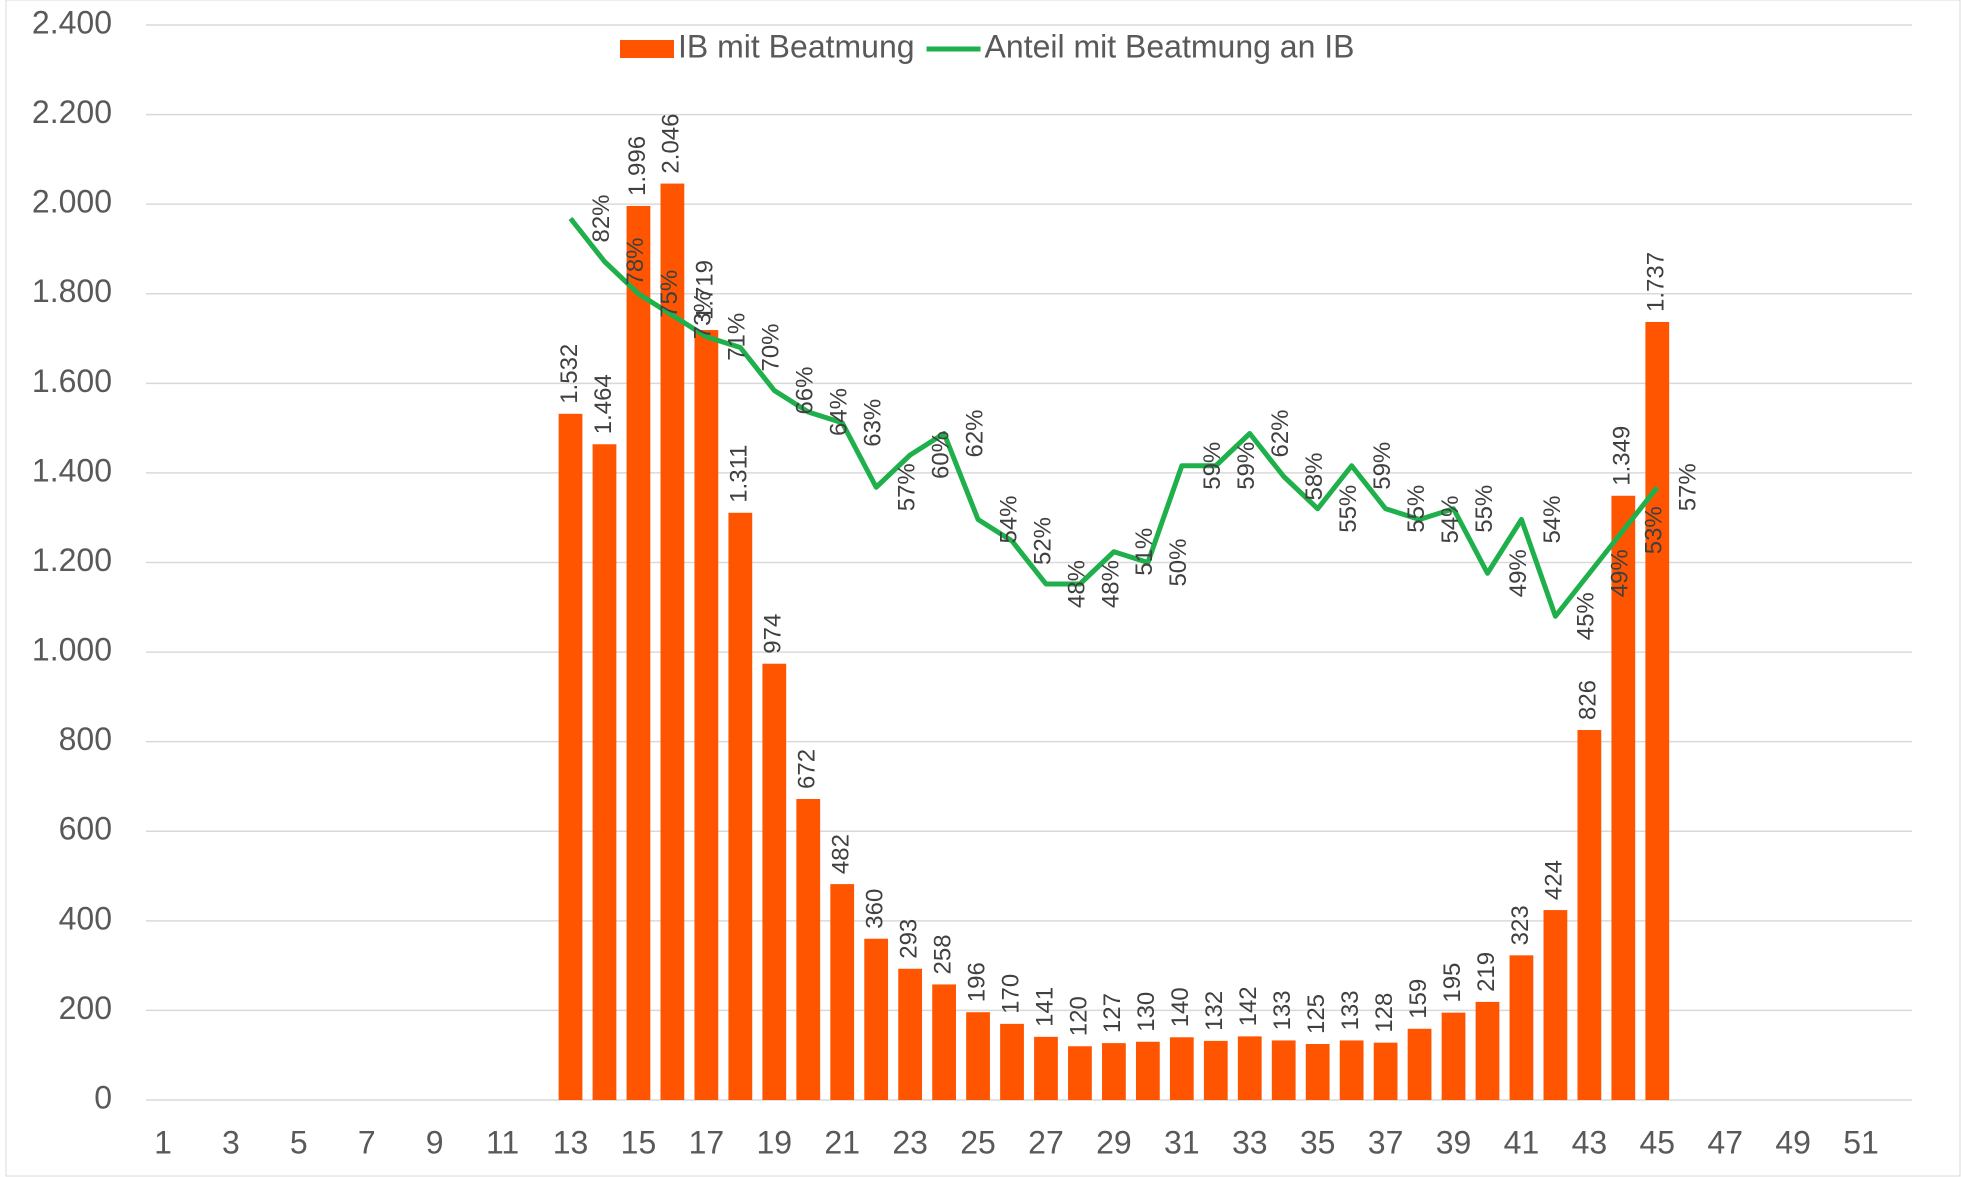 Image resolution: width=1961 pixels, height=1177 pixels. What do you see at coordinates (705, 290) in the screenshot?
I see `data-label: 1.719` at bounding box center [705, 290].